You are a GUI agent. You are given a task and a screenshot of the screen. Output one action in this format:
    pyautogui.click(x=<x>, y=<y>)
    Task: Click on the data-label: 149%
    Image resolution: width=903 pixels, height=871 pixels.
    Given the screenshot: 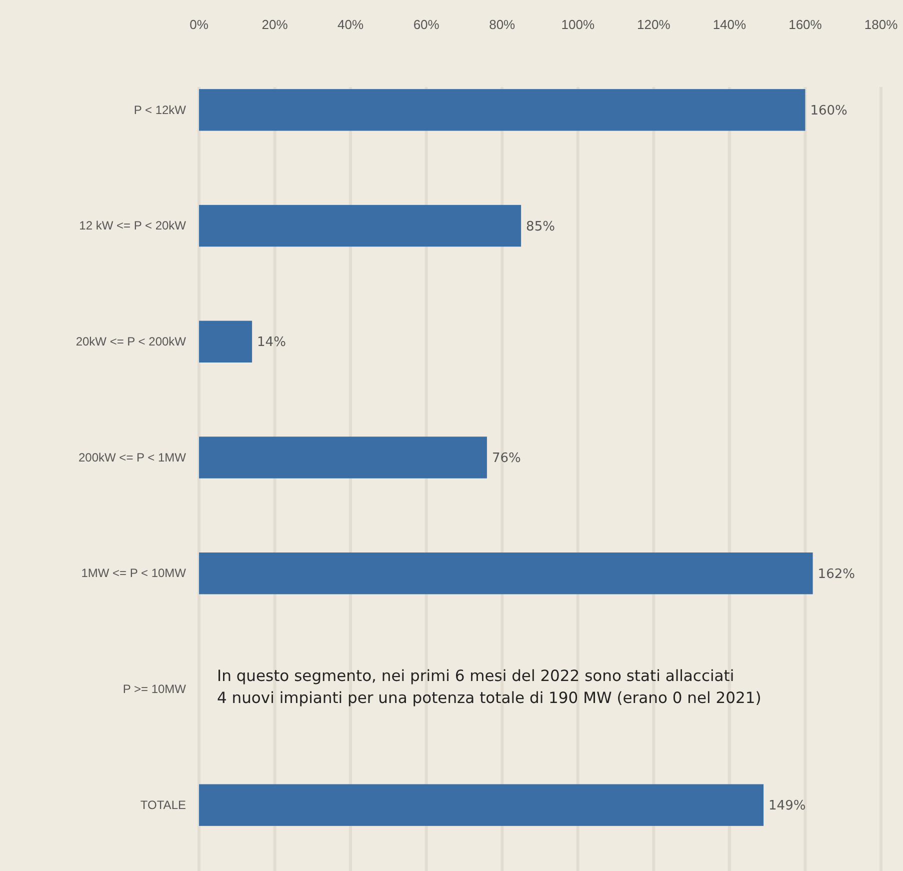 What is the action you would take?
    pyautogui.click(x=787, y=806)
    